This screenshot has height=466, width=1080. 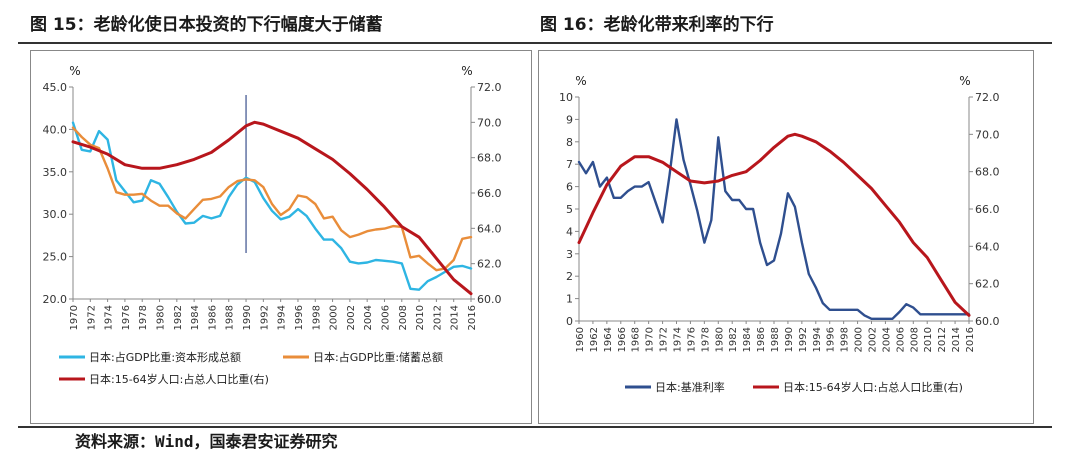 What do you see at coordinates (282, 317) in the screenshot?
I see `left-x-tick-label: 1994` at bounding box center [282, 317].